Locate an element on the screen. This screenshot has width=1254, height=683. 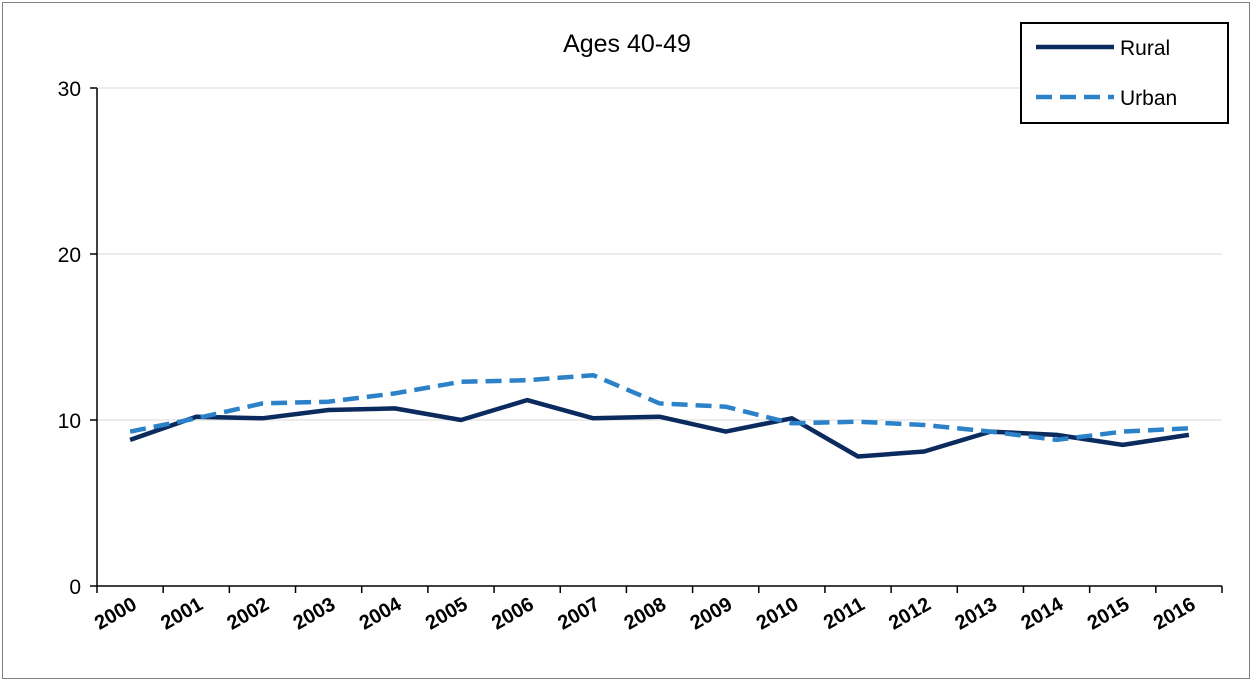
x-tick-label: 2008 is located at coordinates (645, 613).